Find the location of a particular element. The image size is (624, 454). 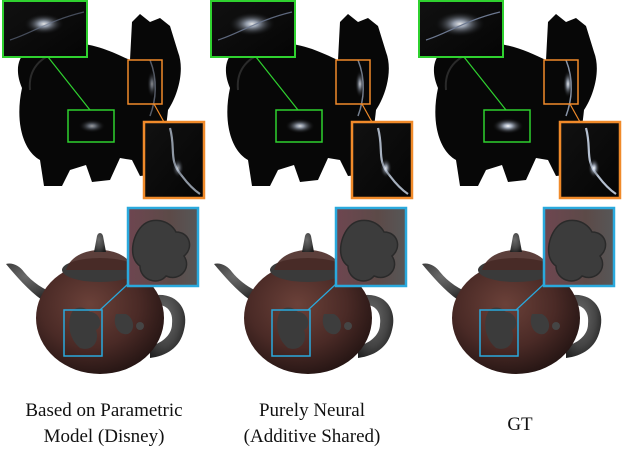

caption-line: Based on Parametric is located at coordinates (104, 410).